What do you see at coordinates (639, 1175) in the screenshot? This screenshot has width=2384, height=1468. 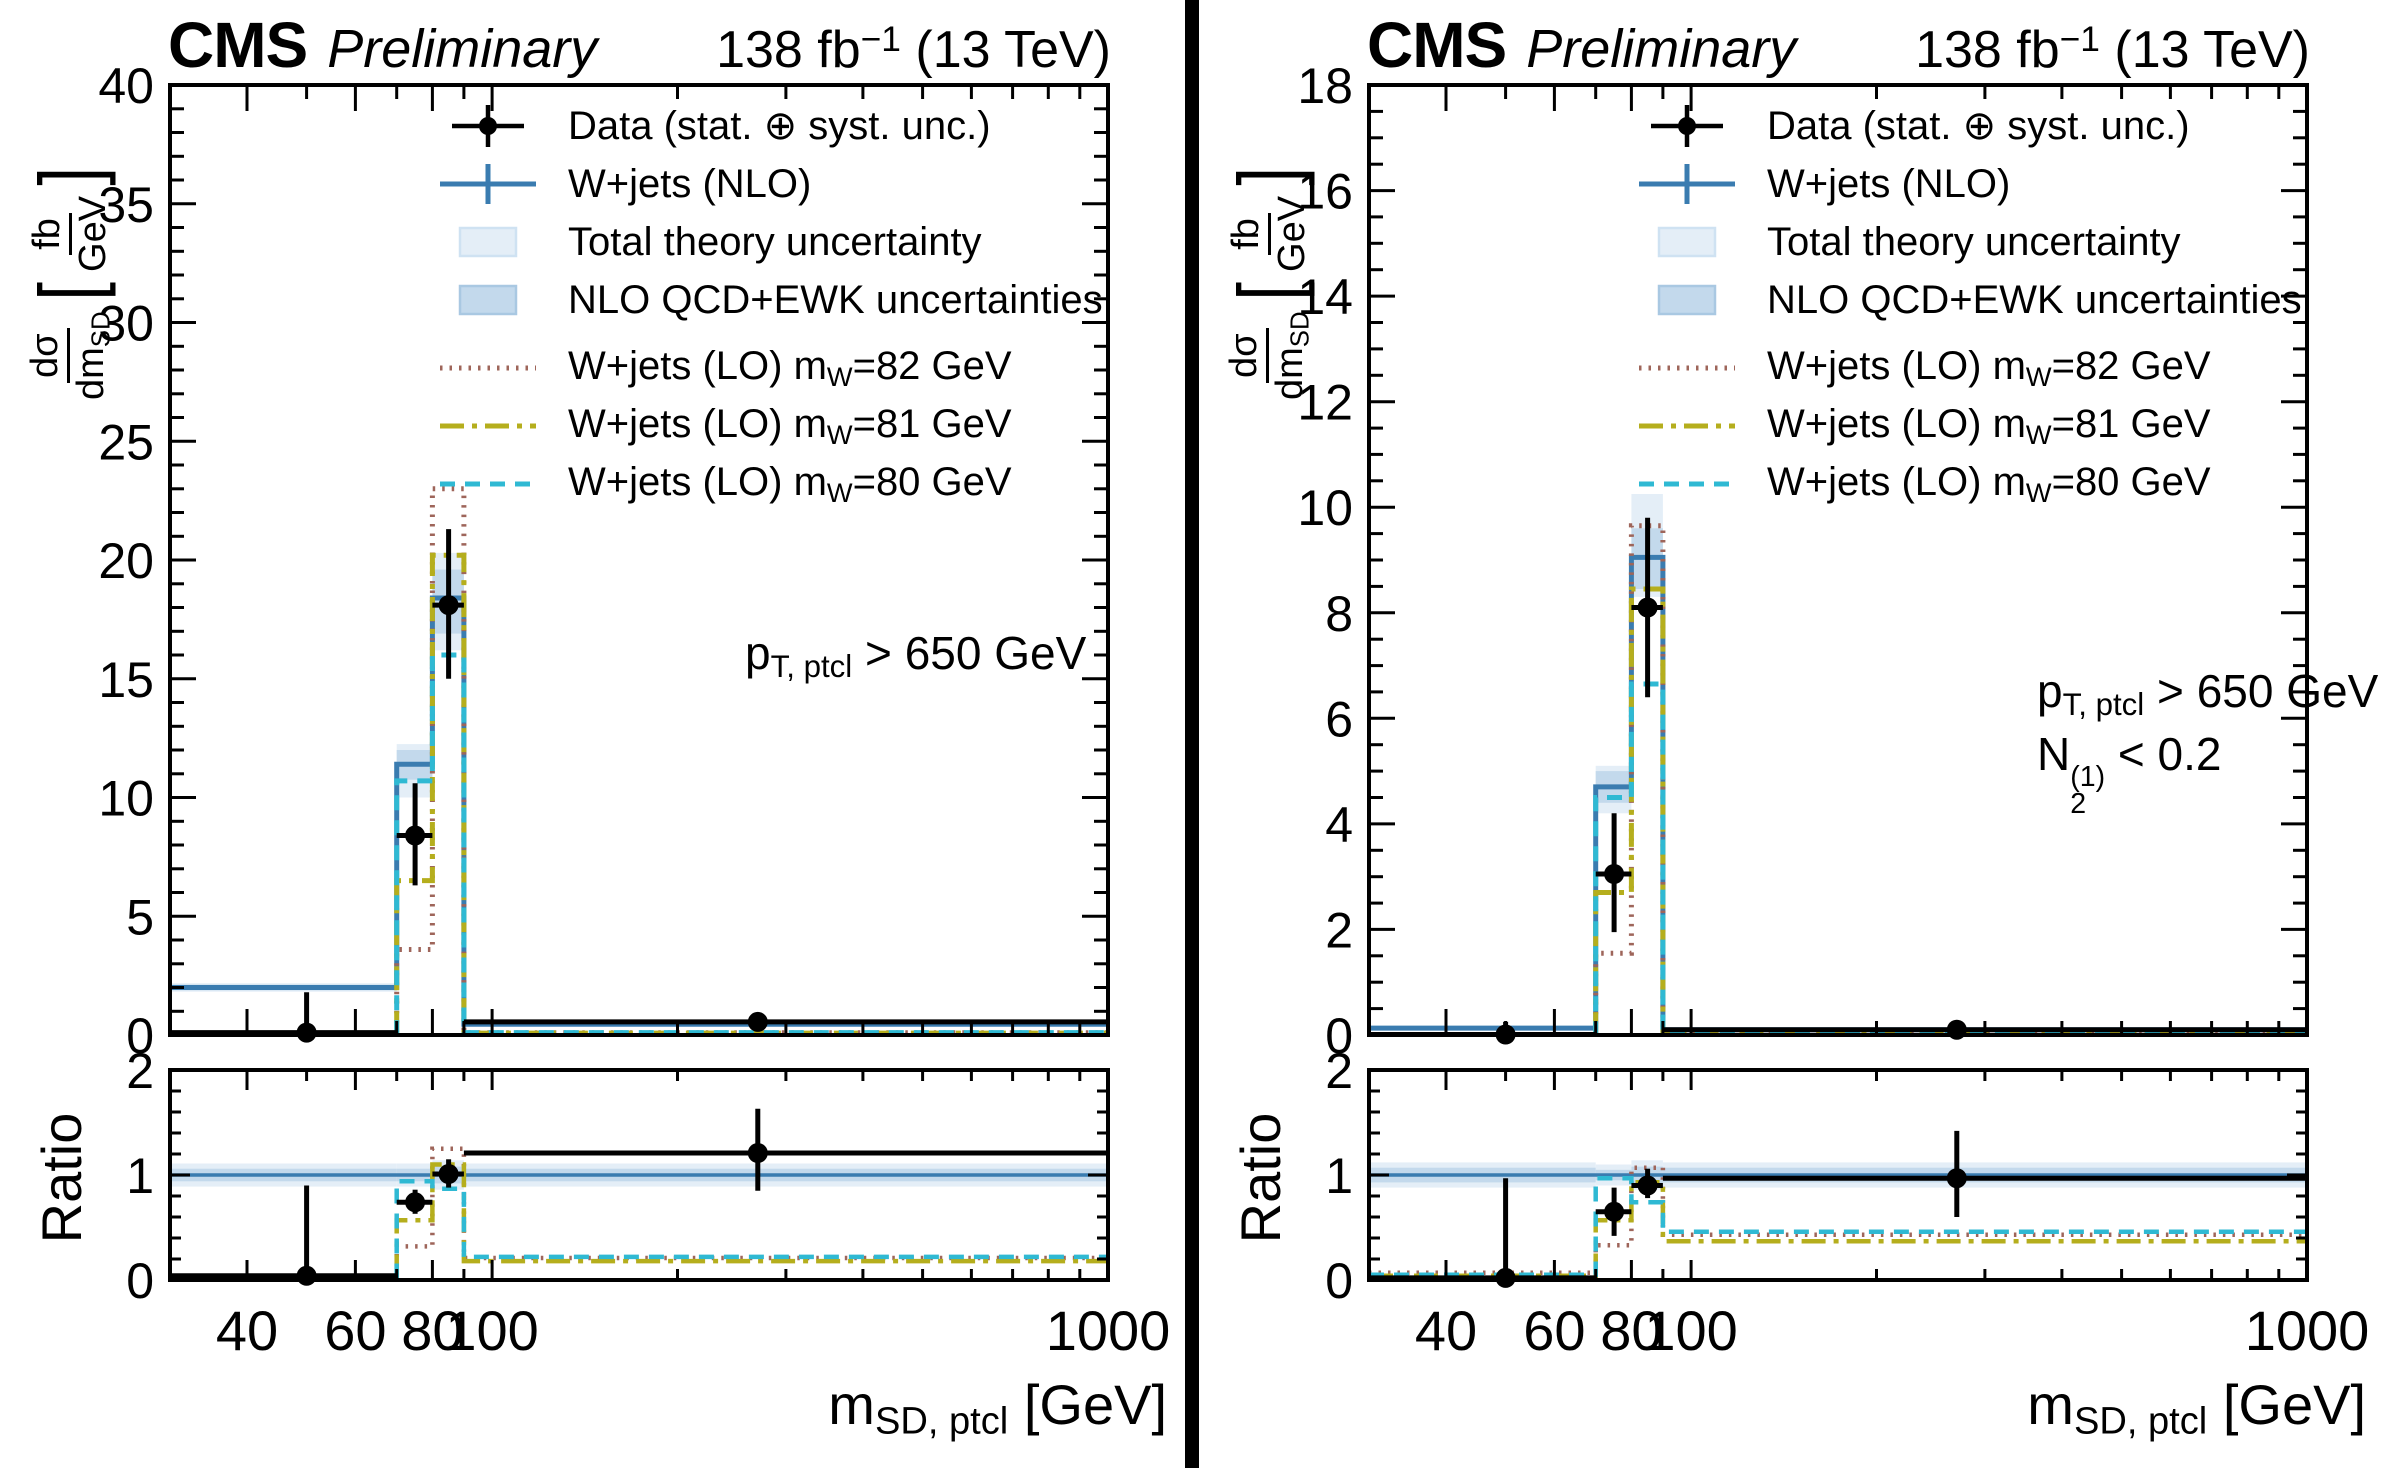 I see `axis-frame` at bounding box center [639, 1175].